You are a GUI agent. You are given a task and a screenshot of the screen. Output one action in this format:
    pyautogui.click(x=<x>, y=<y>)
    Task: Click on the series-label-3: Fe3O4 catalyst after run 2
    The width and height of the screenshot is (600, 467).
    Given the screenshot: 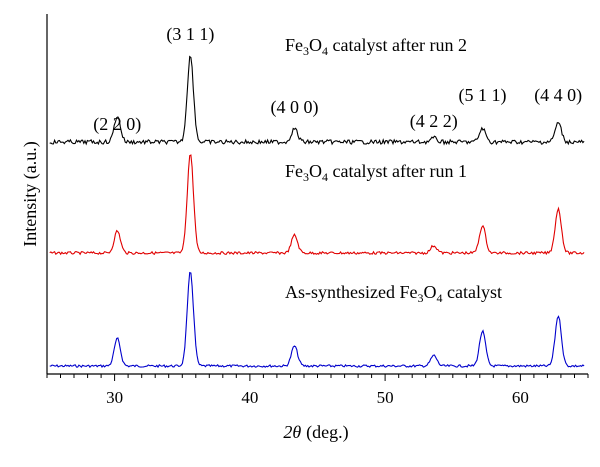 What is the action you would take?
    pyautogui.click(x=376, y=46)
    